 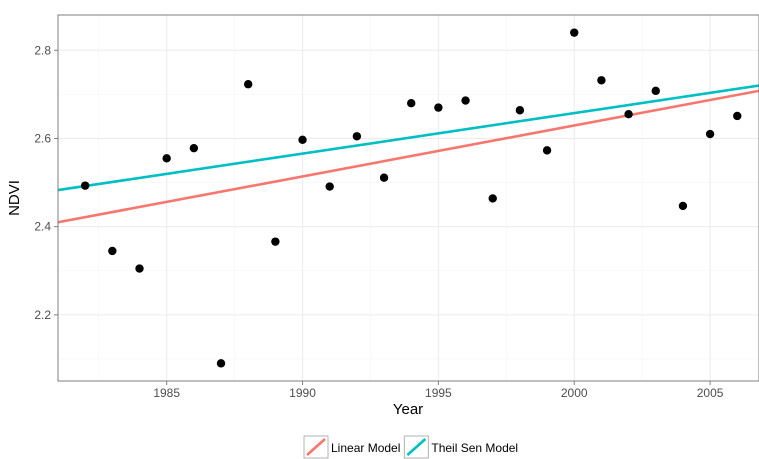 What do you see at coordinates (316, 447) in the screenshot?
I see `legend-swatch-linear-model` at bounding box center [316, 447].